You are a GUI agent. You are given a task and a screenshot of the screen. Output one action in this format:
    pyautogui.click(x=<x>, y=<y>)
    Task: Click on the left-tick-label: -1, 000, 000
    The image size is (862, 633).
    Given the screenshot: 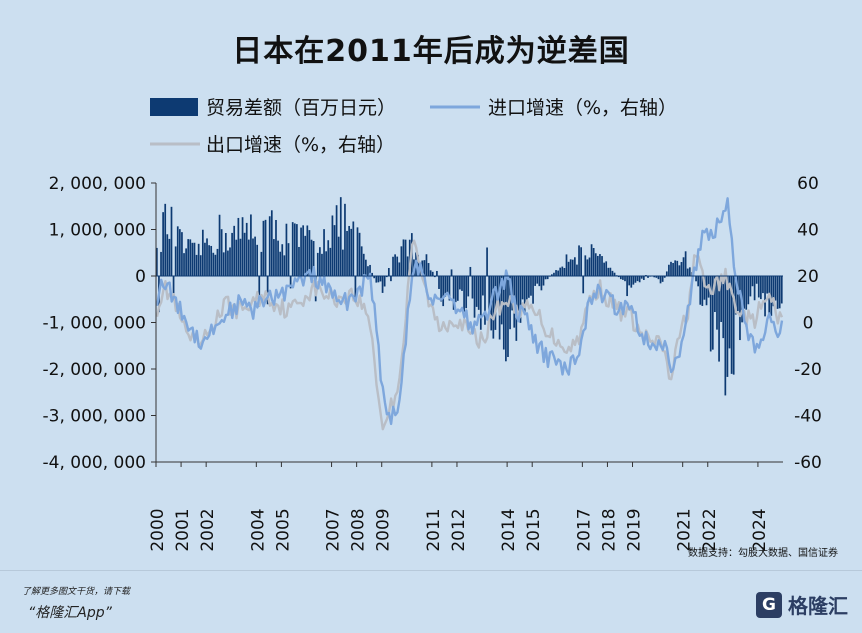 What is the action you would take?
    pyautogui.click(x=94, y=324)
    